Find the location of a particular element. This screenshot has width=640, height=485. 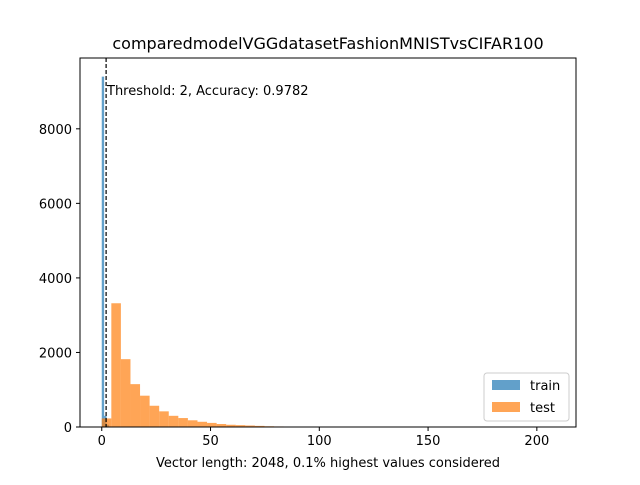

legend-label-test: test is located at coordinates (542, 408).